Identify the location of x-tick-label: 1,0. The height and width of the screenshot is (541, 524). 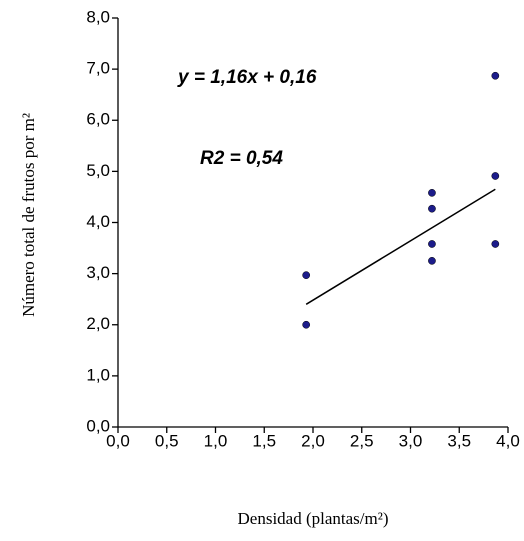
(216, 440).